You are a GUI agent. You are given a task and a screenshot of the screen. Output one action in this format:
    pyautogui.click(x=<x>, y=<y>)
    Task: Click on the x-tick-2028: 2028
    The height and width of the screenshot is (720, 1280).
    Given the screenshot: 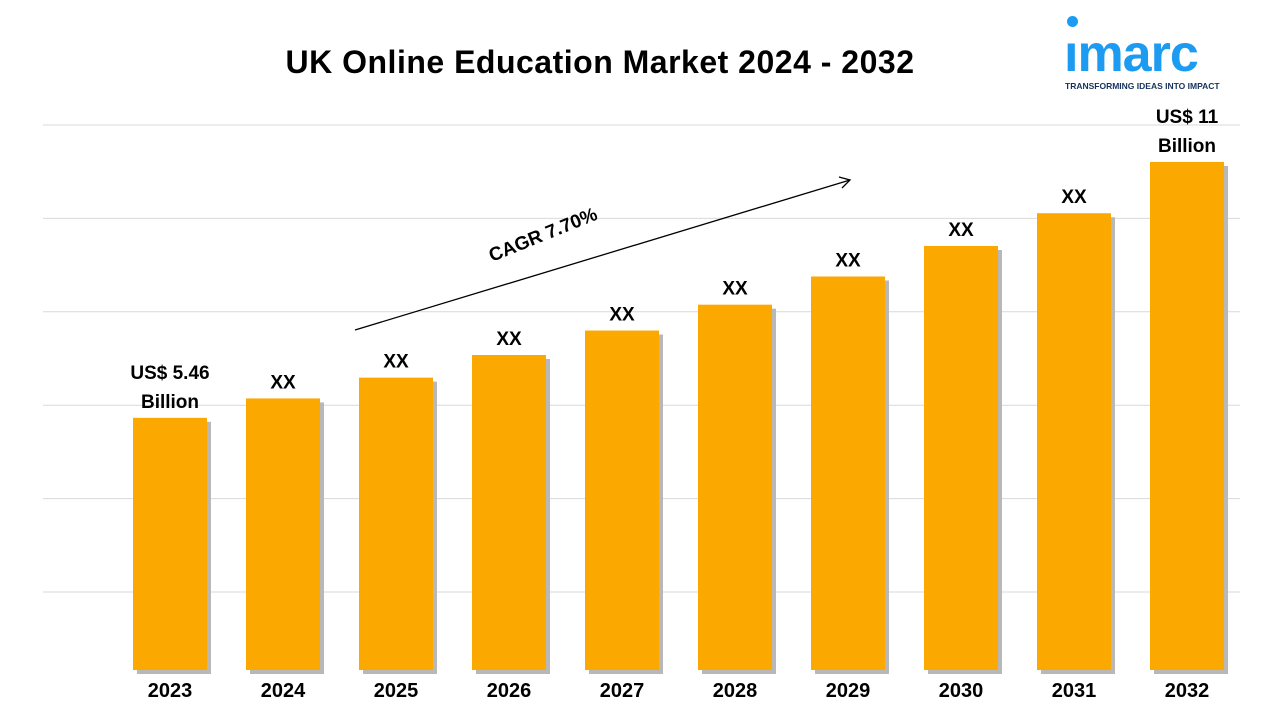 What is the action you would take?
    pyautogui.click(x=735, y=691)
    